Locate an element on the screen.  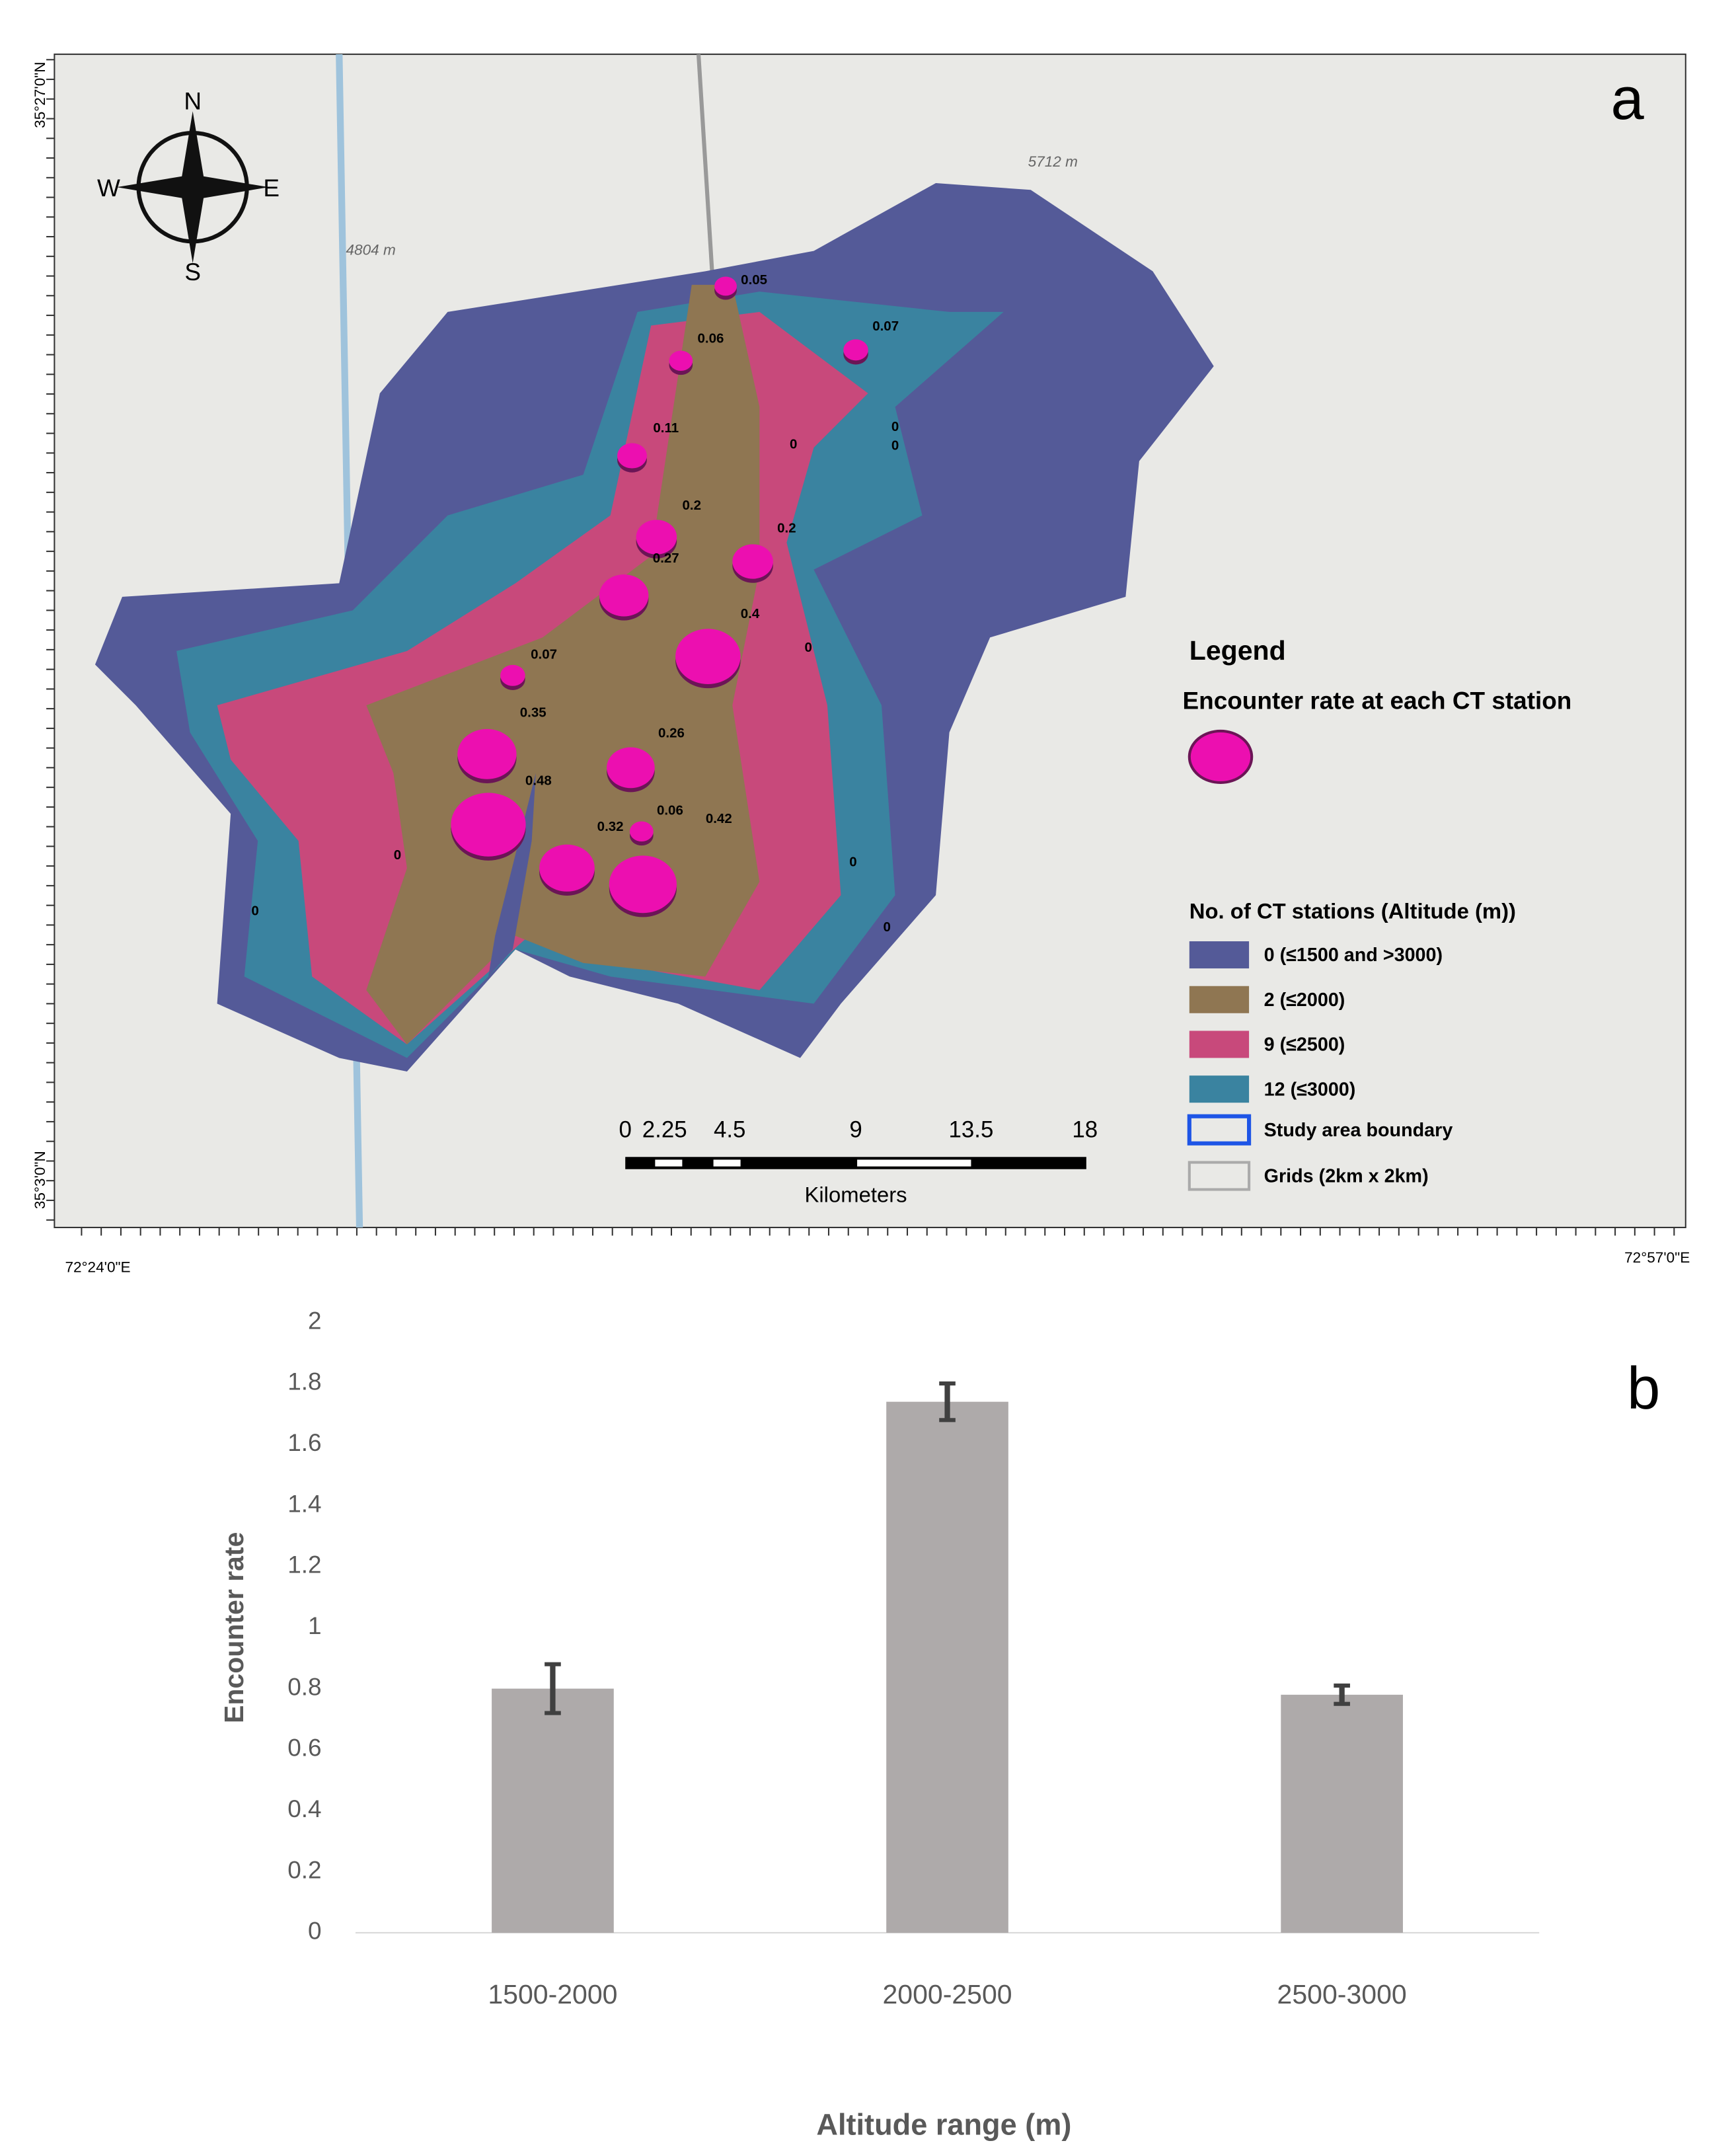
y-tick-label: 0.2 is located at coordinates (304, 1869).